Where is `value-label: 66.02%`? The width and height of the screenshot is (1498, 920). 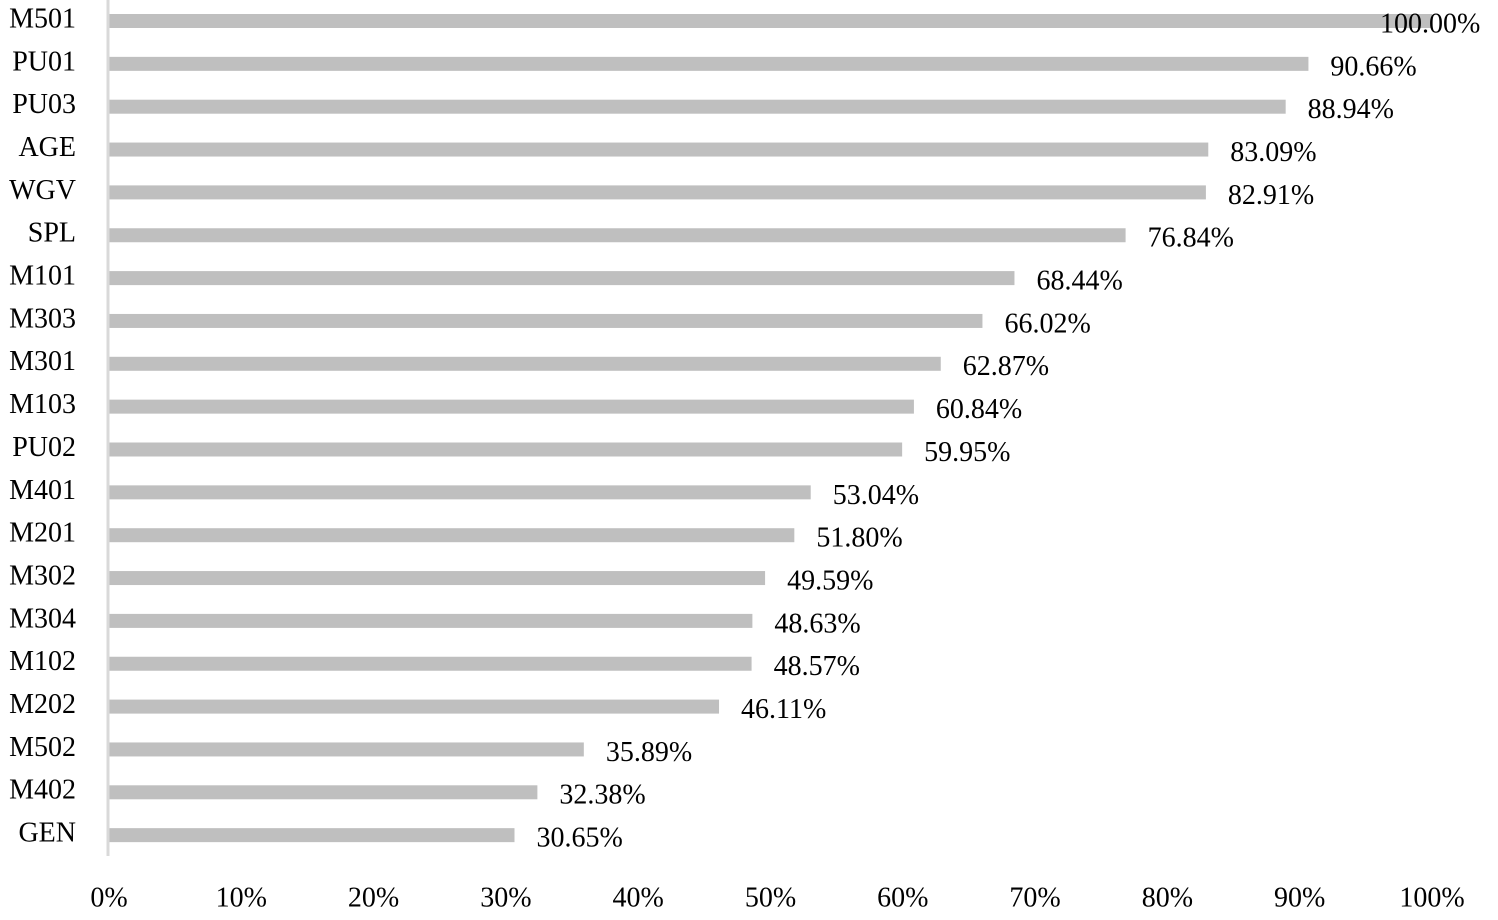 value-label: 66.02% is located at coordinates (1047, 323).